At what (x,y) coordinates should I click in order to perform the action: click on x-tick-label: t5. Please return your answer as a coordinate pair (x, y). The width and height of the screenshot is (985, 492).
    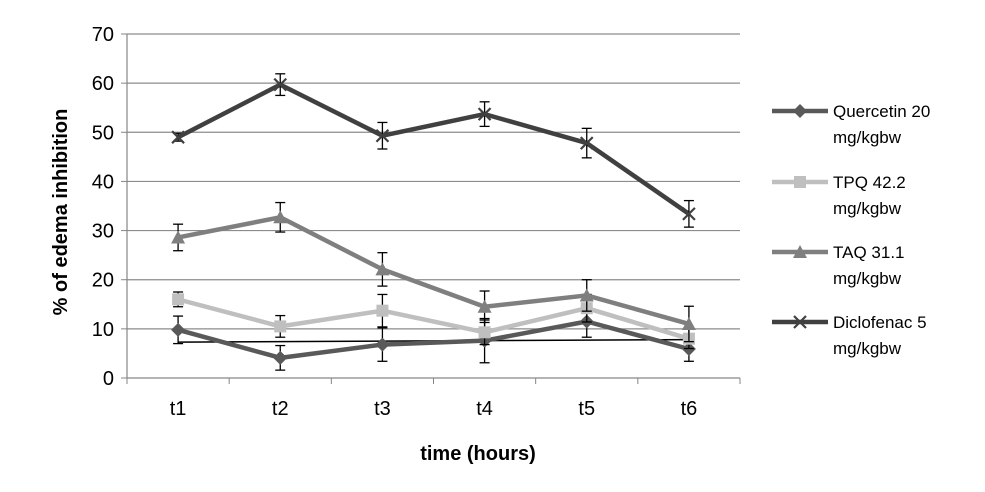
    Looking at the image, I should click on (586, 409).